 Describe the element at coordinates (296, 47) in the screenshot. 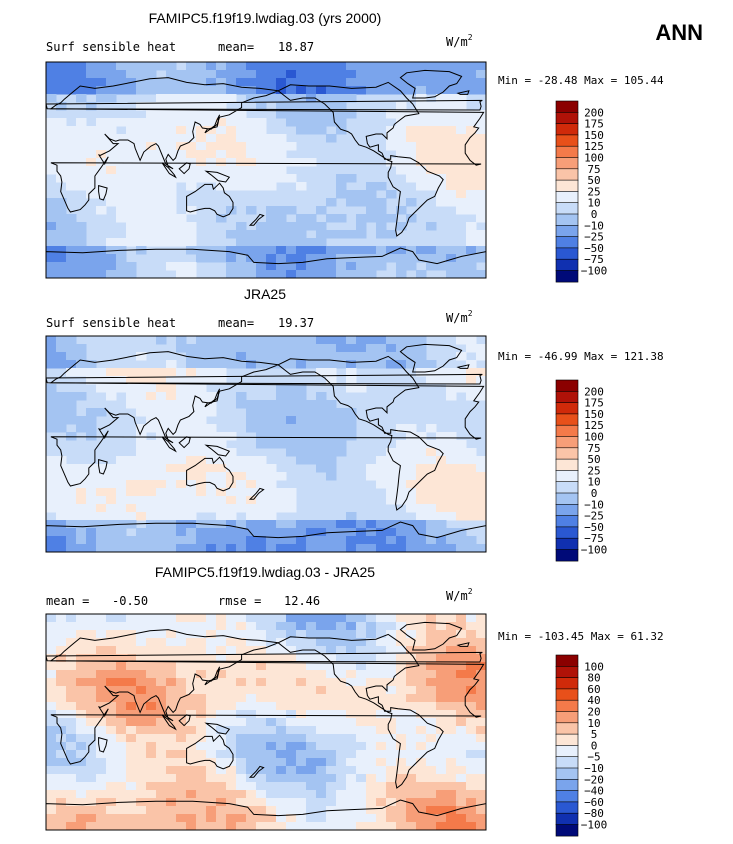

I see `stat-value-1: 18.87` at that location.